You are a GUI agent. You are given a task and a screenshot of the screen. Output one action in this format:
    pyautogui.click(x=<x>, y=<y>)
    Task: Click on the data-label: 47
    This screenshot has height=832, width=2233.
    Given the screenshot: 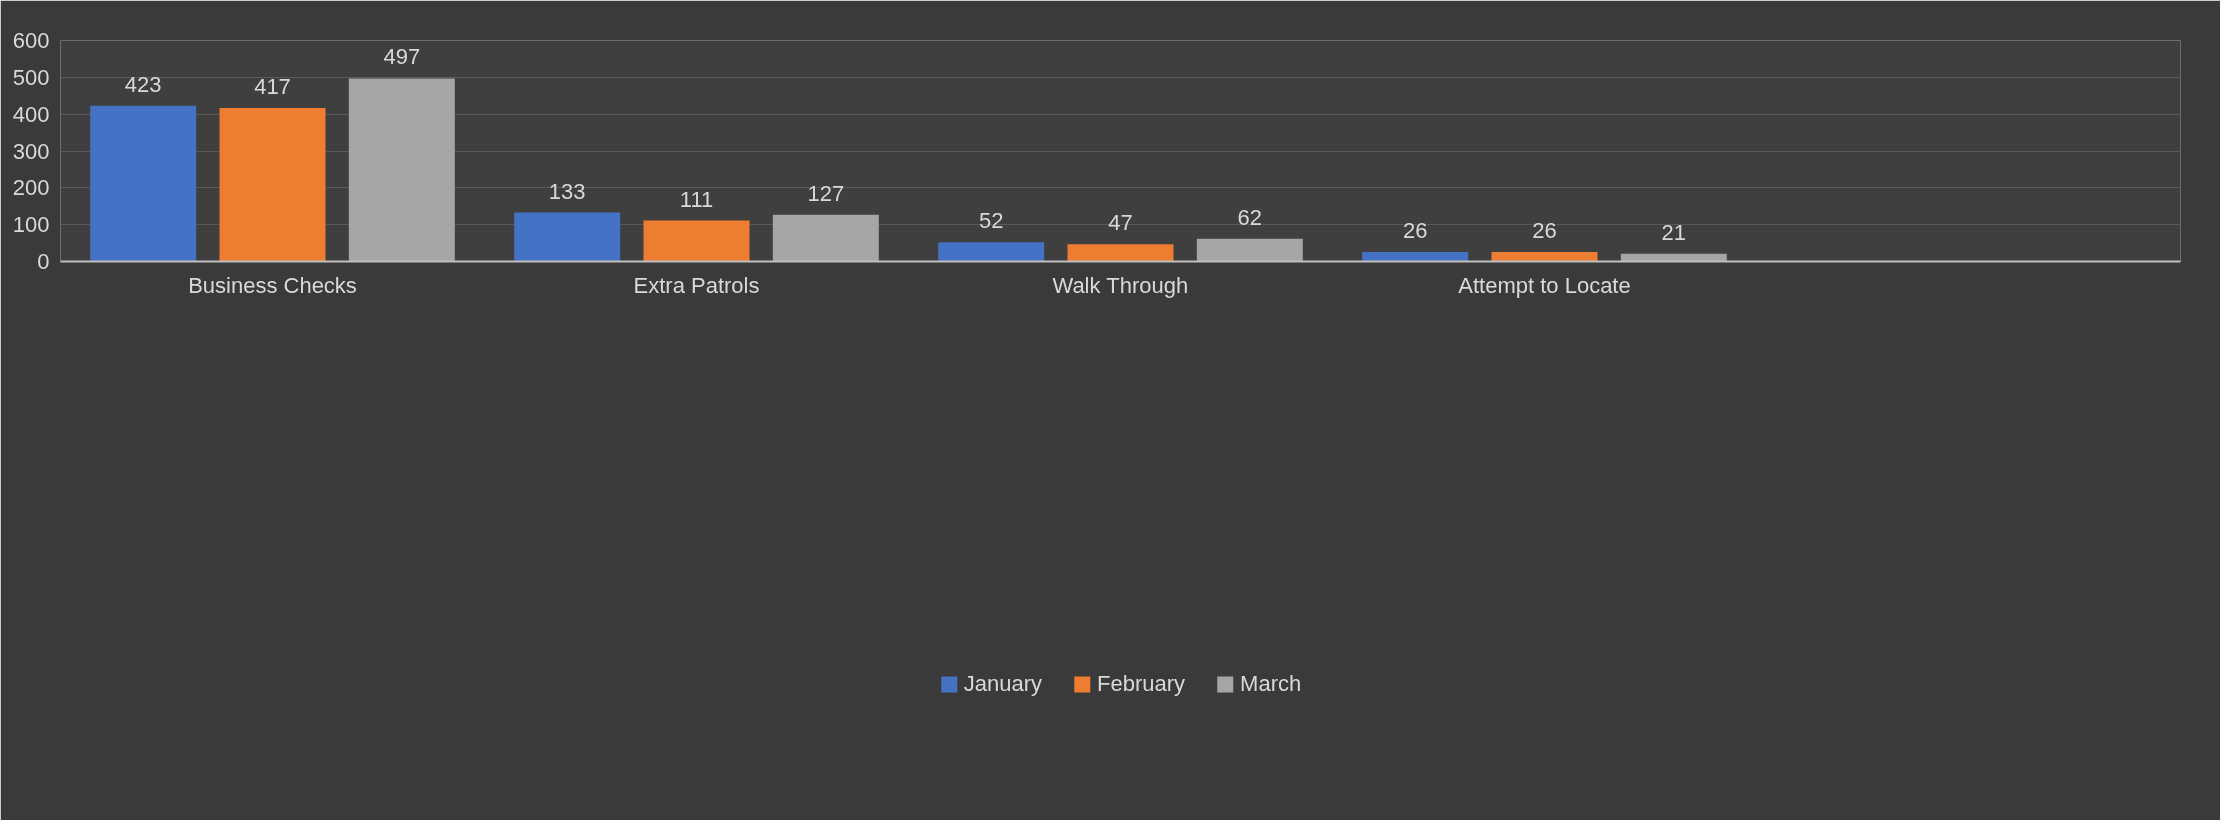 What is the action you would take?
    pyautogui.click(x=1120, y=223)
    